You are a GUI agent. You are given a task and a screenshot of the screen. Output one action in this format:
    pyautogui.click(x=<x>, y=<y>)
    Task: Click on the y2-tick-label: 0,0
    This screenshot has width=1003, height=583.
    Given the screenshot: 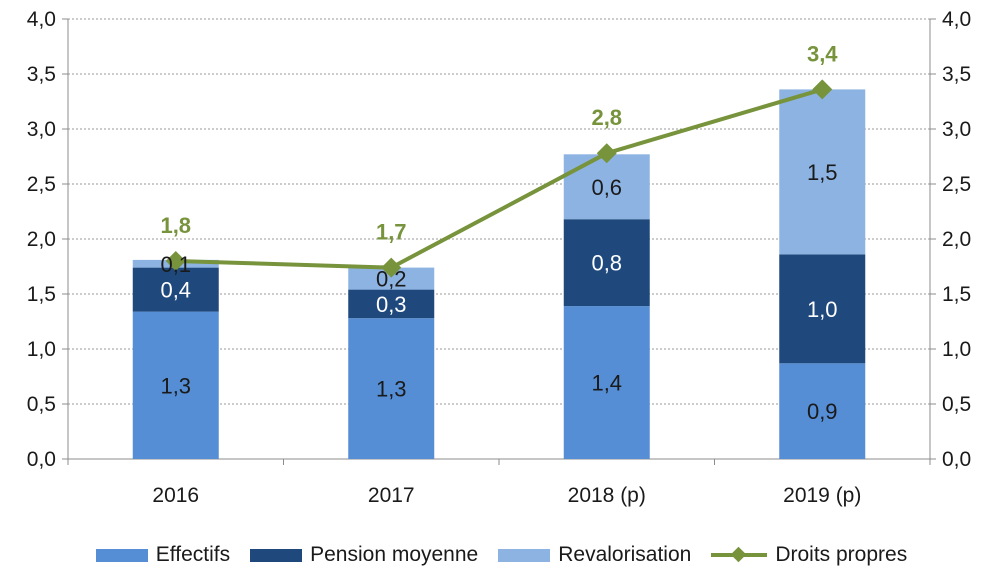 What is the action you would take?
    pyautogui.click(x=956, y=459)
    